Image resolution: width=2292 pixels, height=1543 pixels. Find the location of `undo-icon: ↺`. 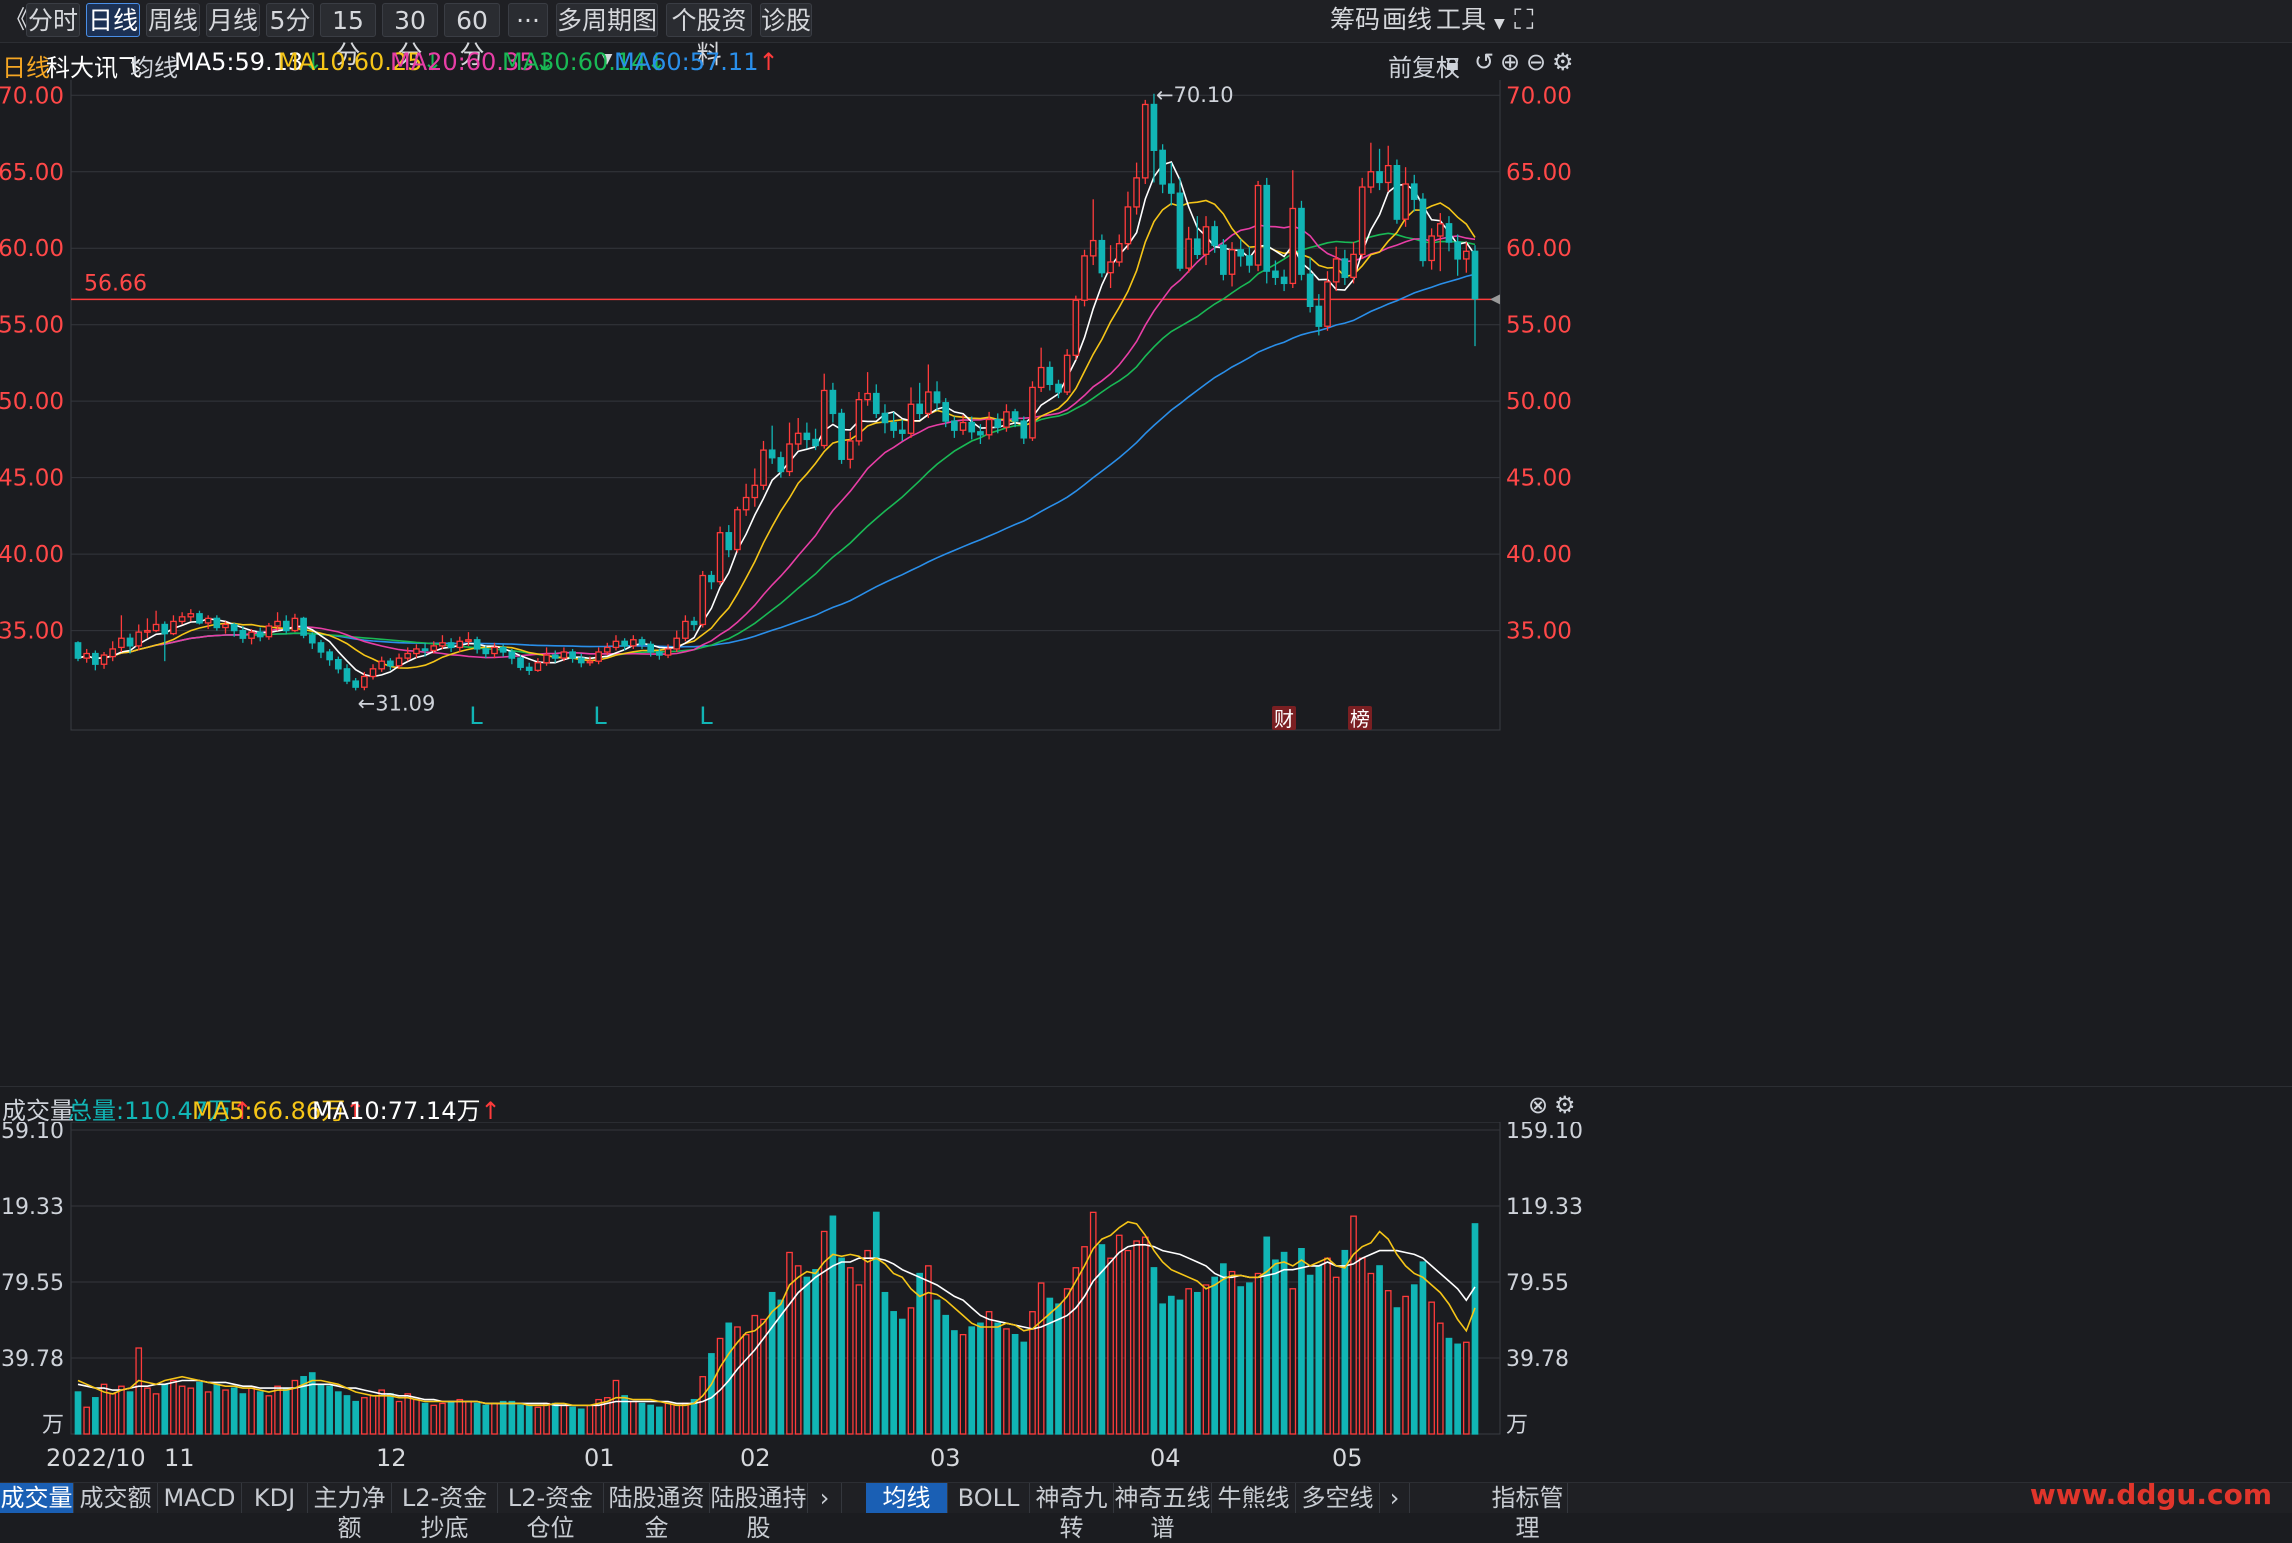

undo-icon: ↺ is located at coordinates (1484, 62).